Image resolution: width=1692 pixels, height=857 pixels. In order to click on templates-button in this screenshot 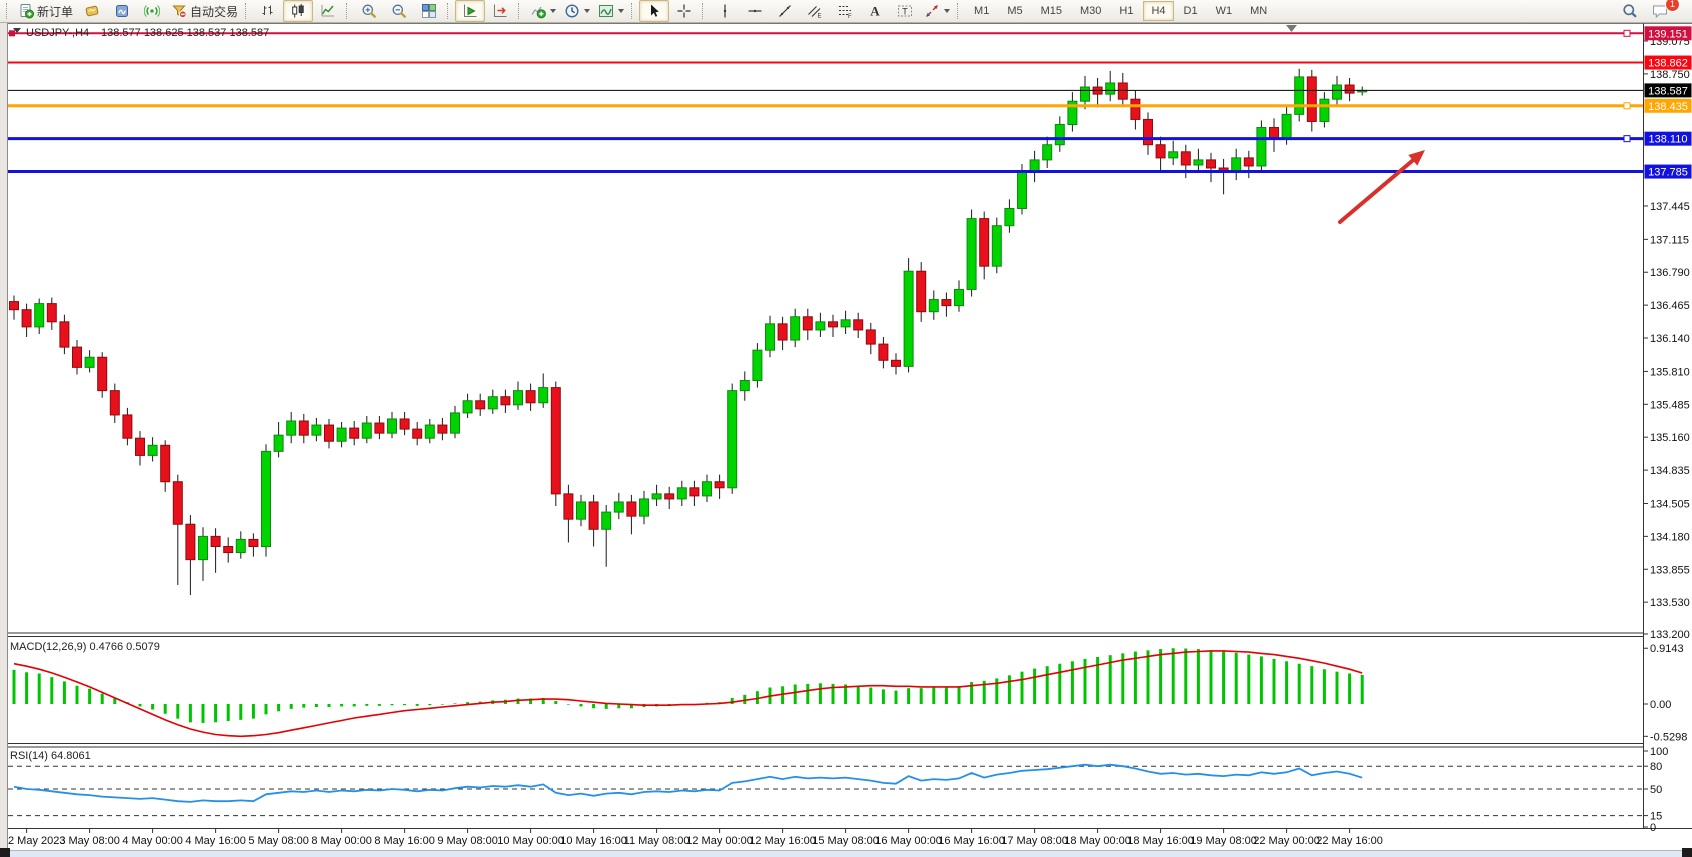, I will do `click(611, 11)`.